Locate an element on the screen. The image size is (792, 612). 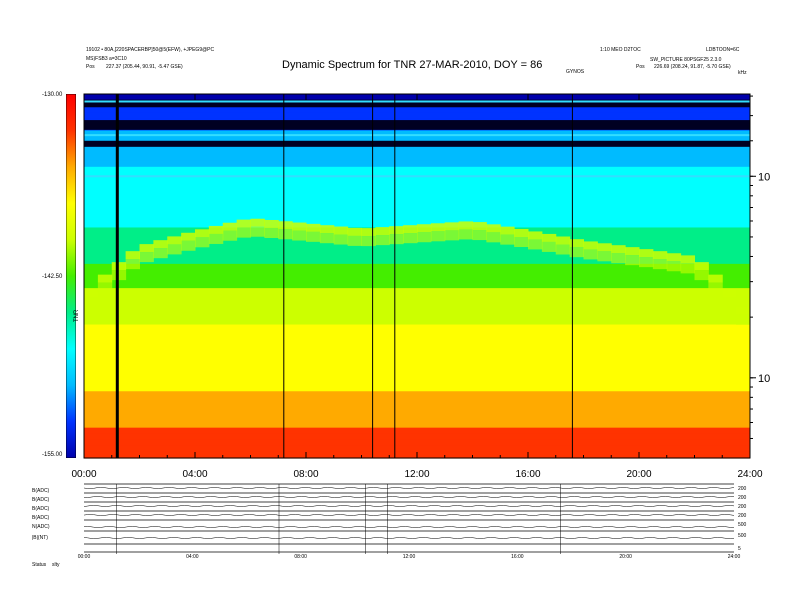
header-left-pos: 227.37 (205.44, 90.91, -5.47 GSE) is located at coordinates (144, 67).